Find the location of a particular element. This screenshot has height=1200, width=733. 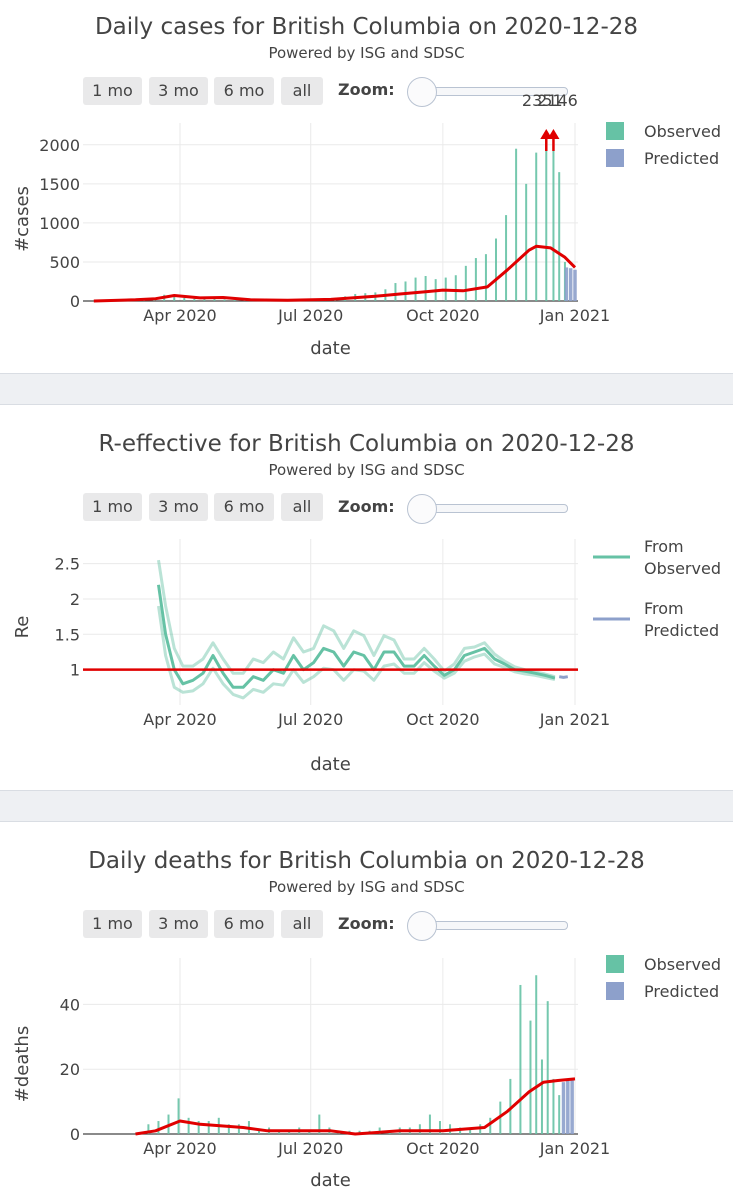

deaths-zoom-slider-handle is located at coordinates (422, 926).